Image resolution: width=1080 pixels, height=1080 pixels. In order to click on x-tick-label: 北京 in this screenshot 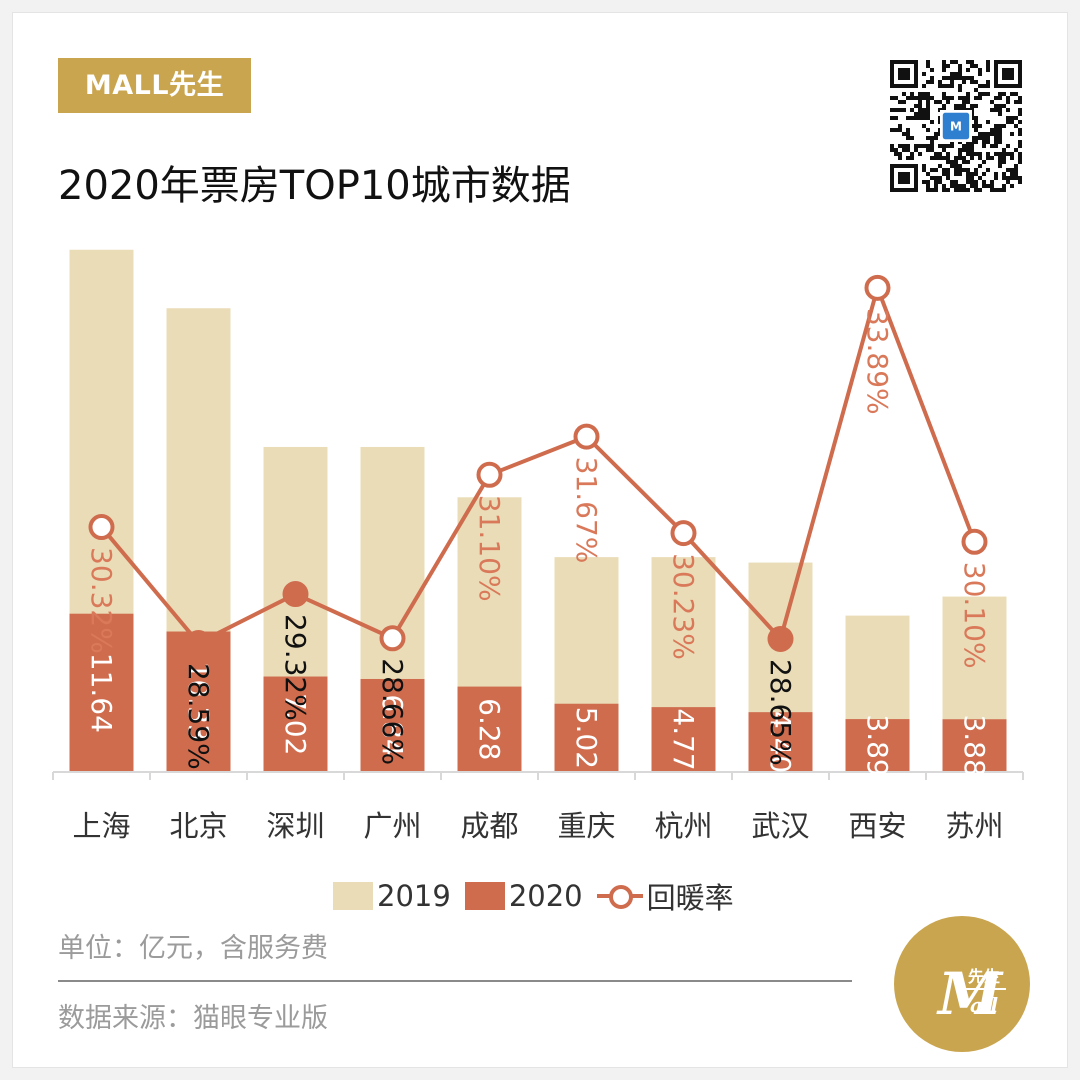, I will do `click(198, 826)`.